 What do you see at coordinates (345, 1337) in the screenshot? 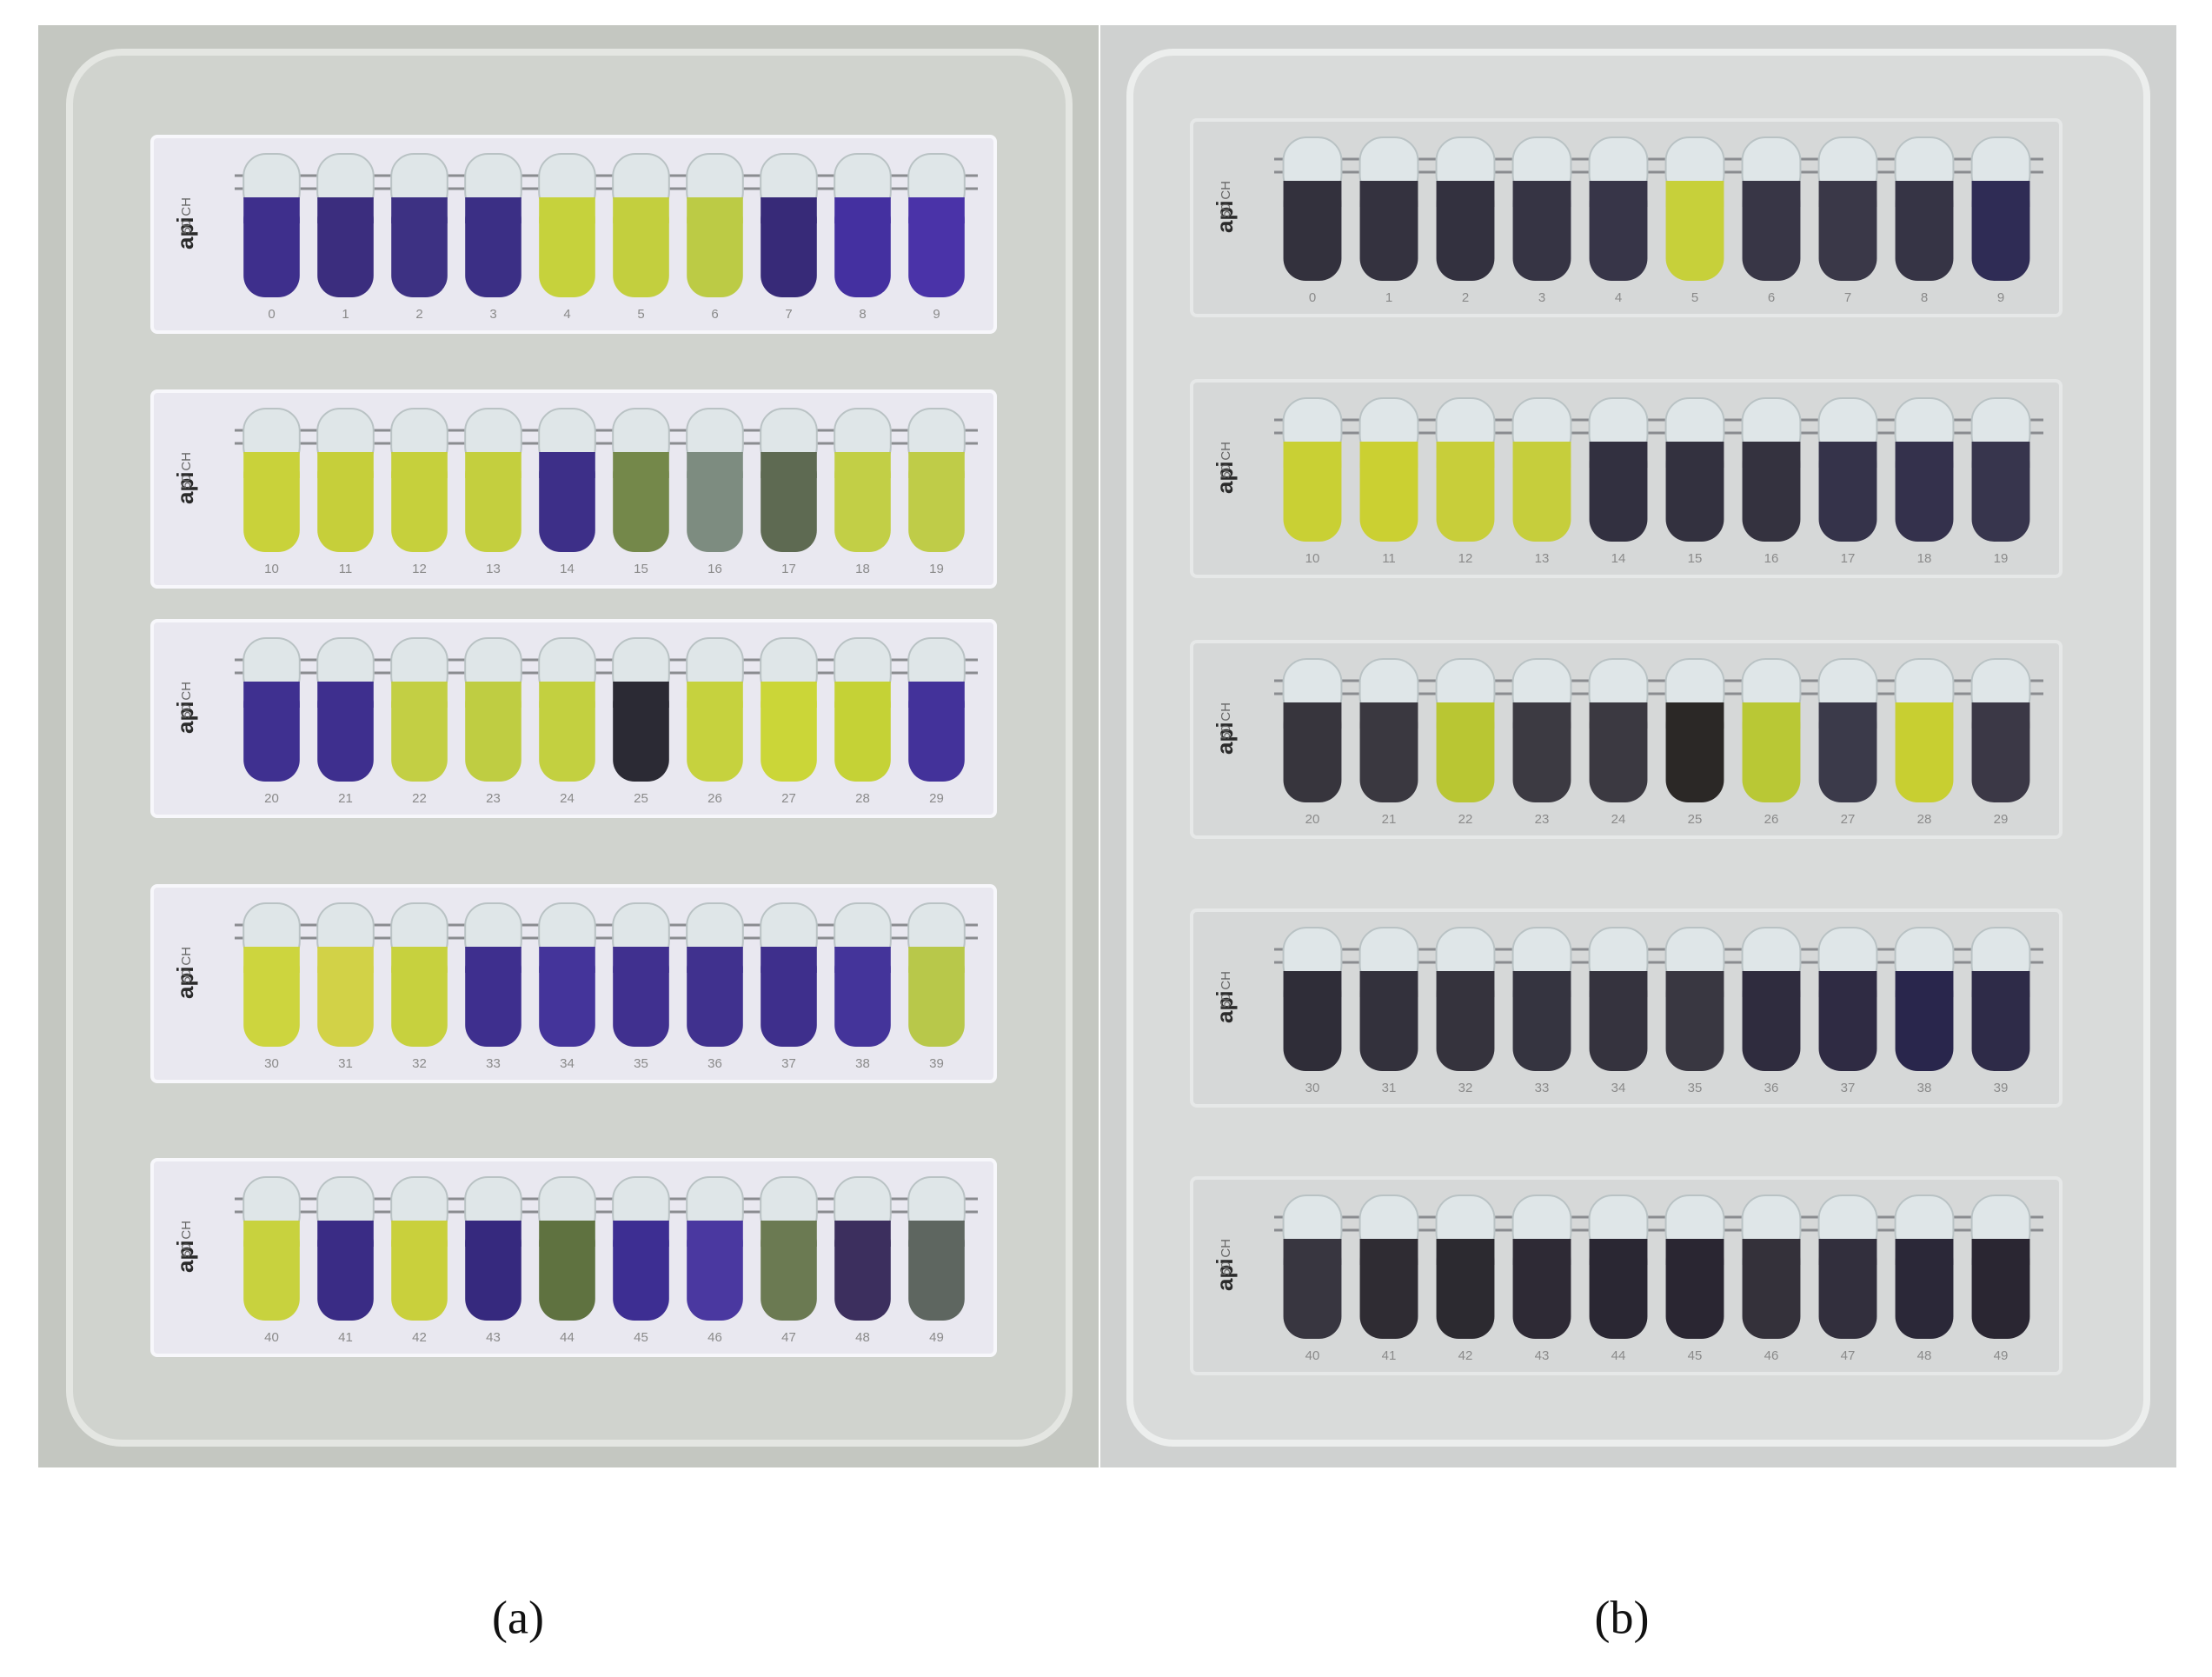
I see `cupule-number: 41` at bounding box center [345, 1337].